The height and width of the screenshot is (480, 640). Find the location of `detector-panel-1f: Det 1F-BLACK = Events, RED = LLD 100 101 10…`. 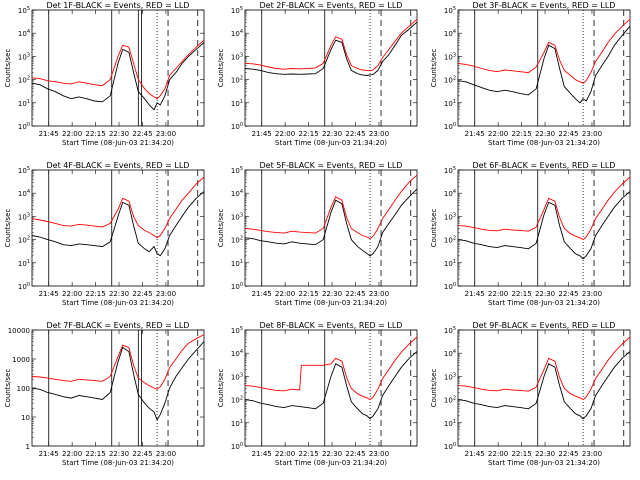

detector-panel-1f: Det 1F-BLACK = Events, RED = LLD 100 101 10… is located at coordinates (104, 74).